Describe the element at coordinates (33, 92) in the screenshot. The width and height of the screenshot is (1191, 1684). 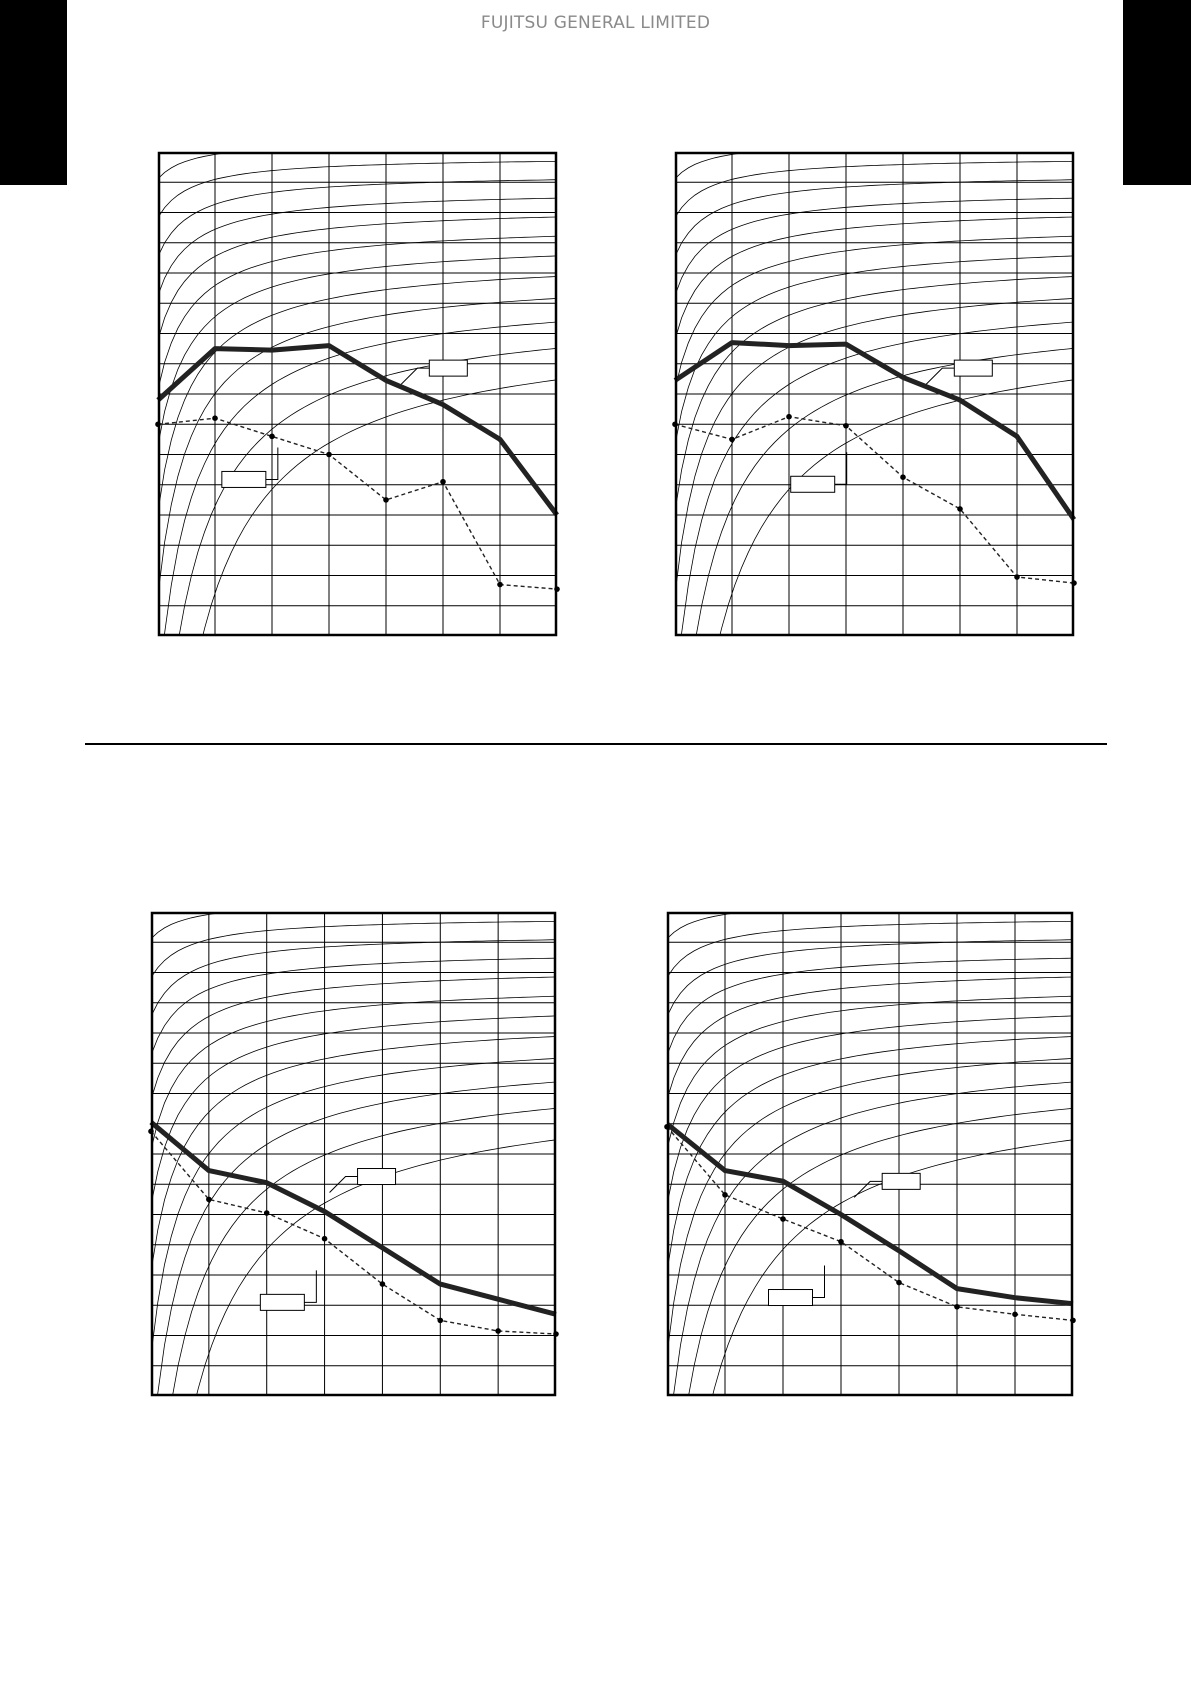
I see `corner-tab-left` at that location.